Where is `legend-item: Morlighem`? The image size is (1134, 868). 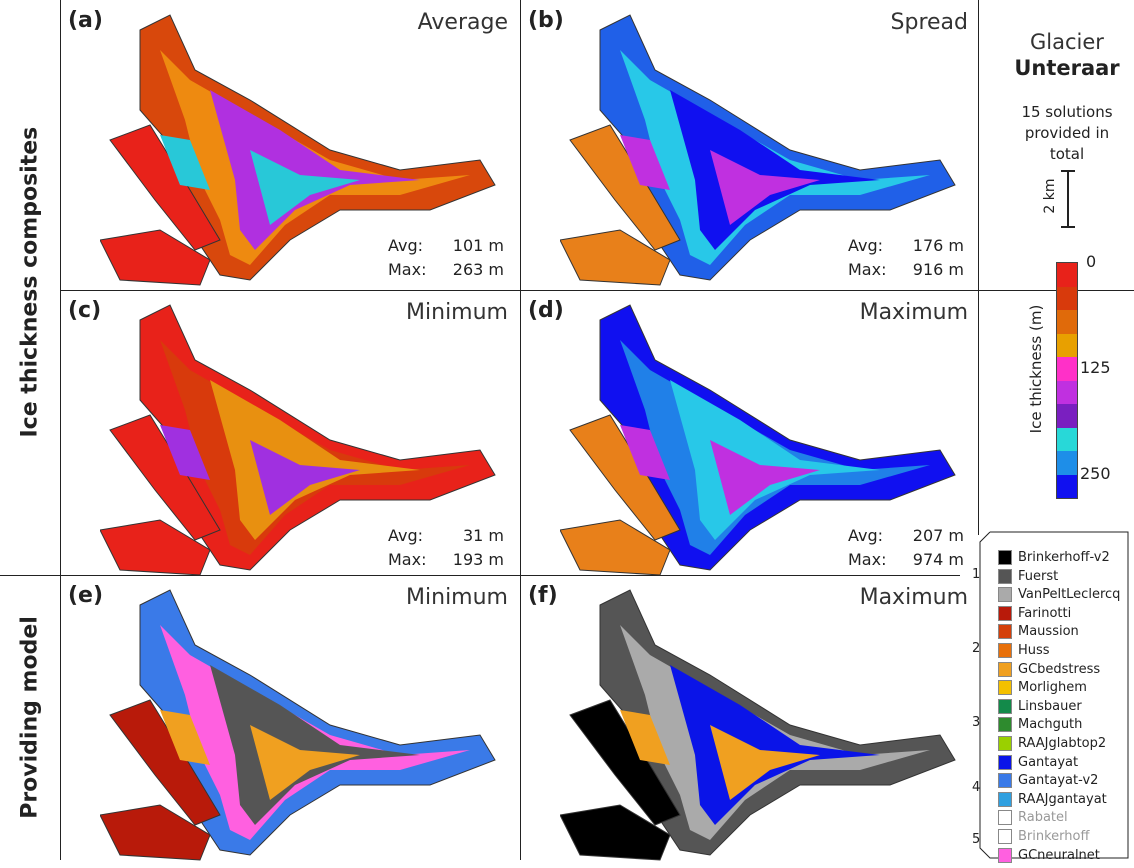
legend-item: Morlighem is located at coordinates (1042, 687).